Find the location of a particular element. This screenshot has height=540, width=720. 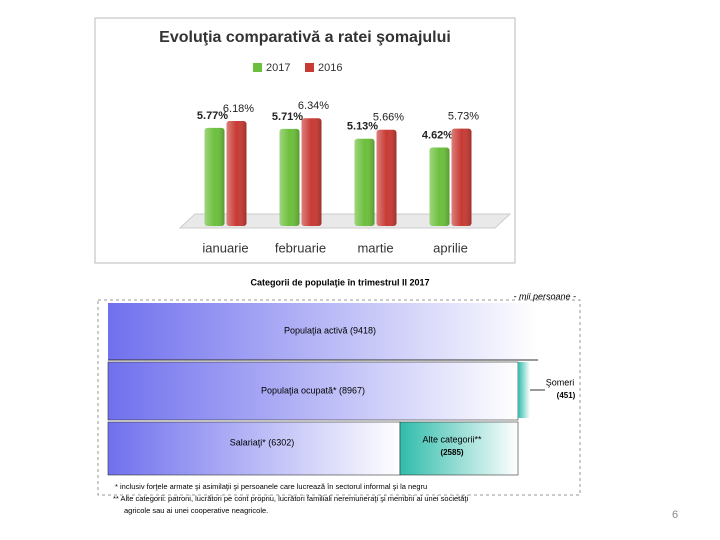

x-tick-label: martie is located at coordinates (375, 247).